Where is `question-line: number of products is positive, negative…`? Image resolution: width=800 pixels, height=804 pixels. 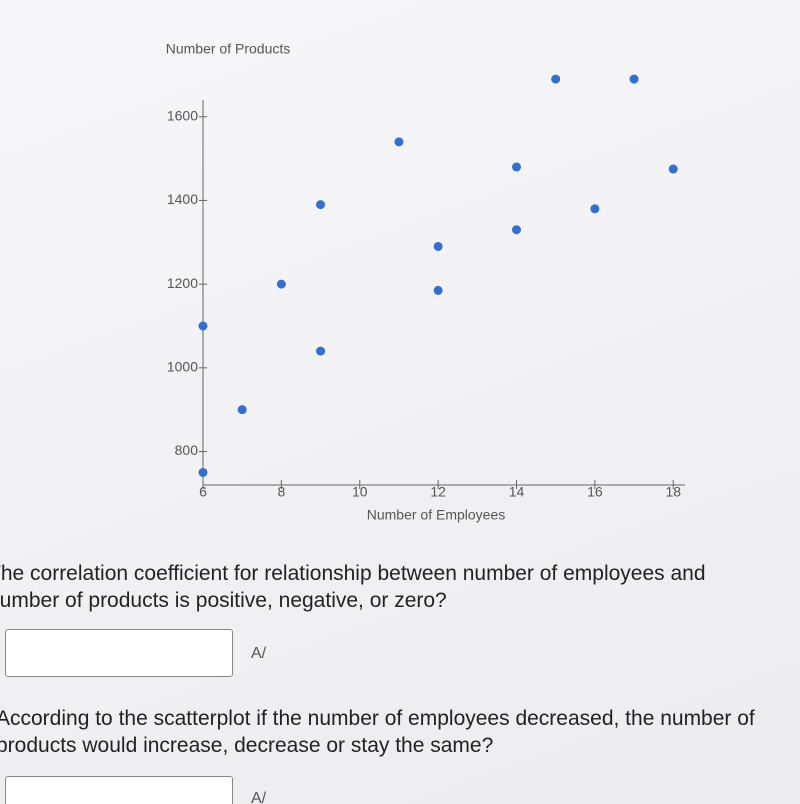
question-line: number of products is positive, negative… is located at coordinates (223, 600).